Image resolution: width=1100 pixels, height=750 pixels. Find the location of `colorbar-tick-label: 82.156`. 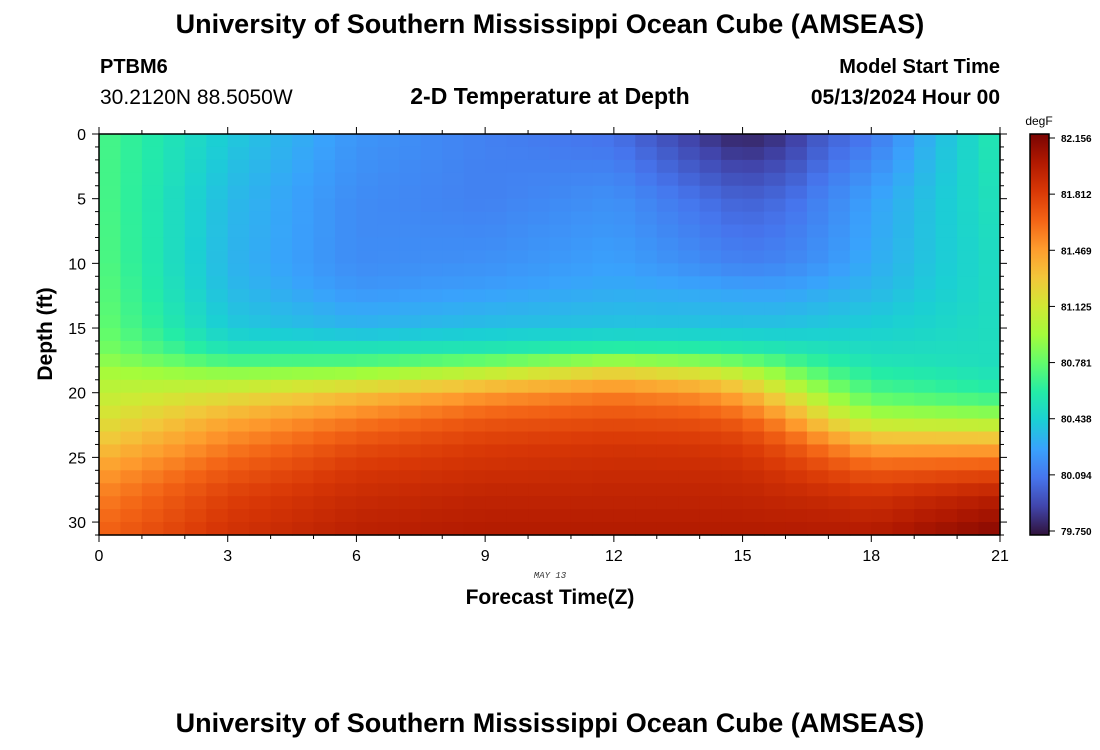

colorbar-tick-label: 82.156 is located at coordinates (1076, 139).